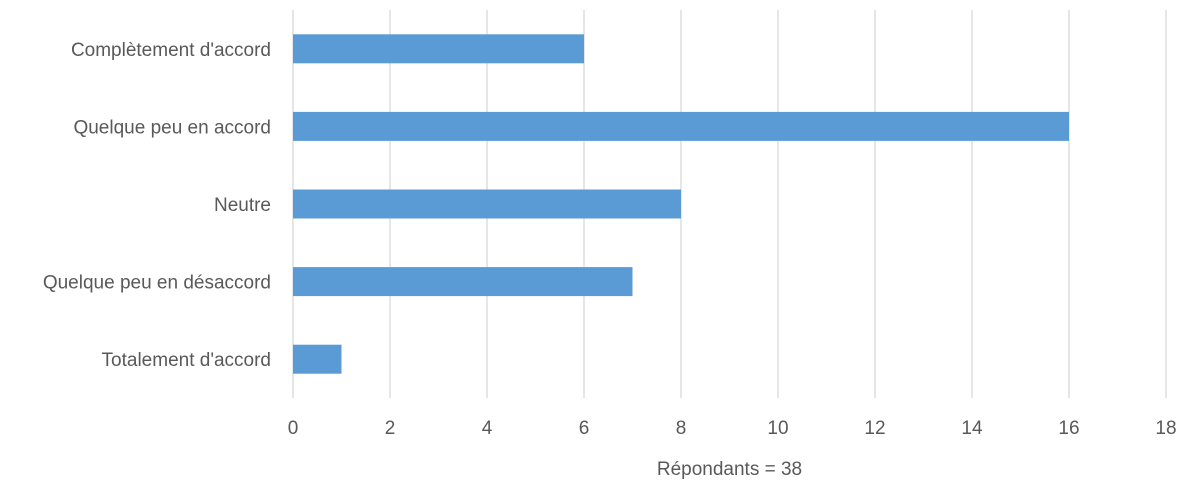 This screenshot has height=487, width=1184. I want to click on x-tick-label: 16, so click(1068, 428).